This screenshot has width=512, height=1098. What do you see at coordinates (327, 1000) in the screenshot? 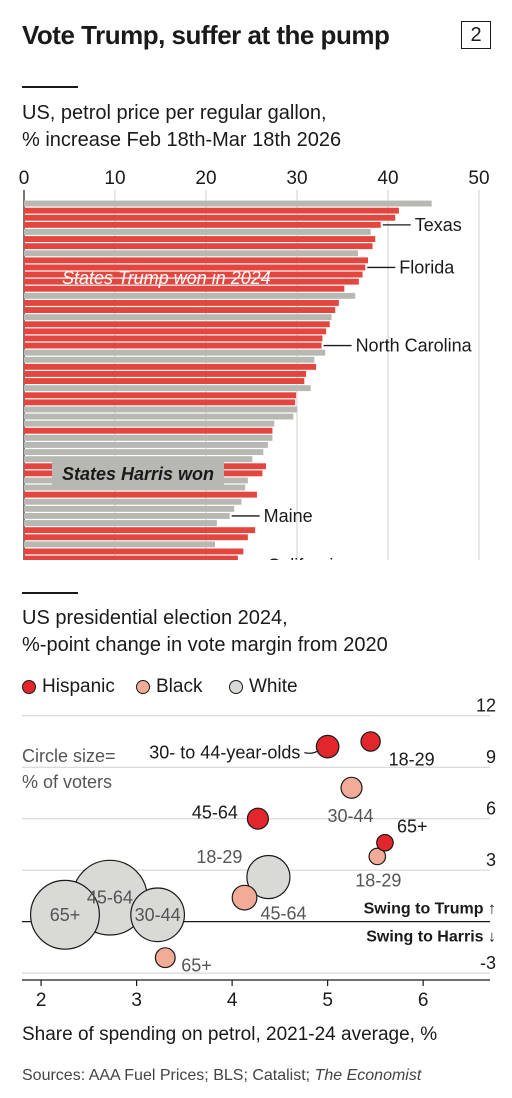
I see `x-tick-label: 5` at bounding box center [327, 1000].